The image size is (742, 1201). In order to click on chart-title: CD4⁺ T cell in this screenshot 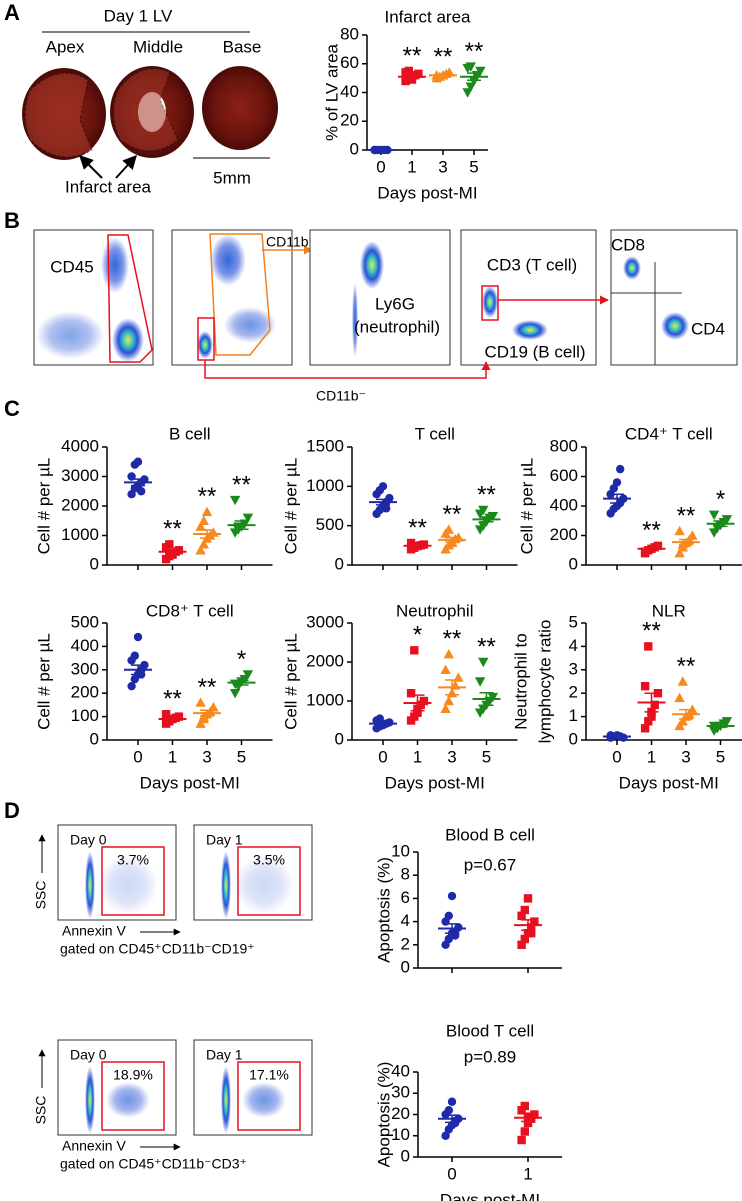, I will do `click(669, 433)`.